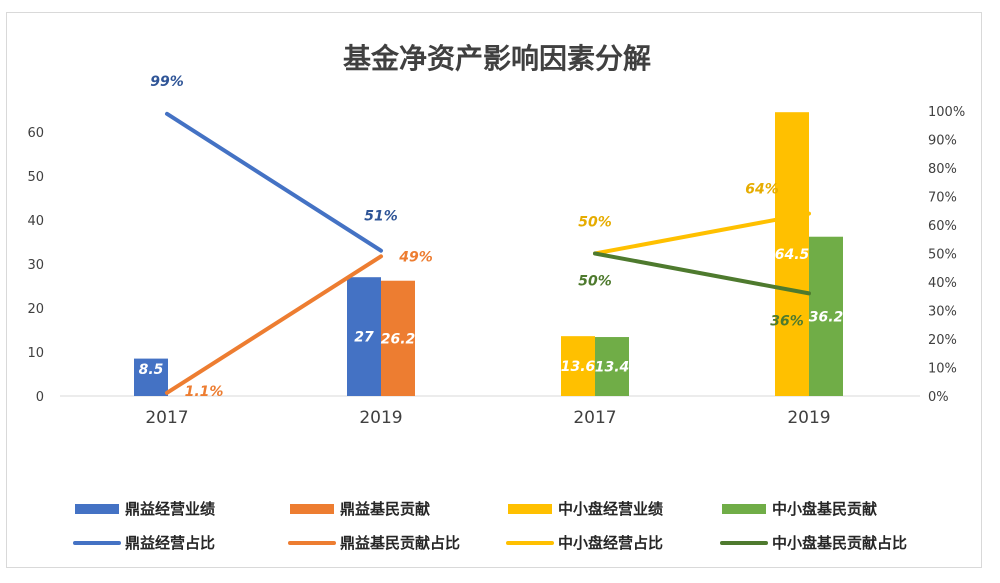  Describe the element at coordinates (167, 82) in the screenshot. I see `line-data-label: 99%` at that location.